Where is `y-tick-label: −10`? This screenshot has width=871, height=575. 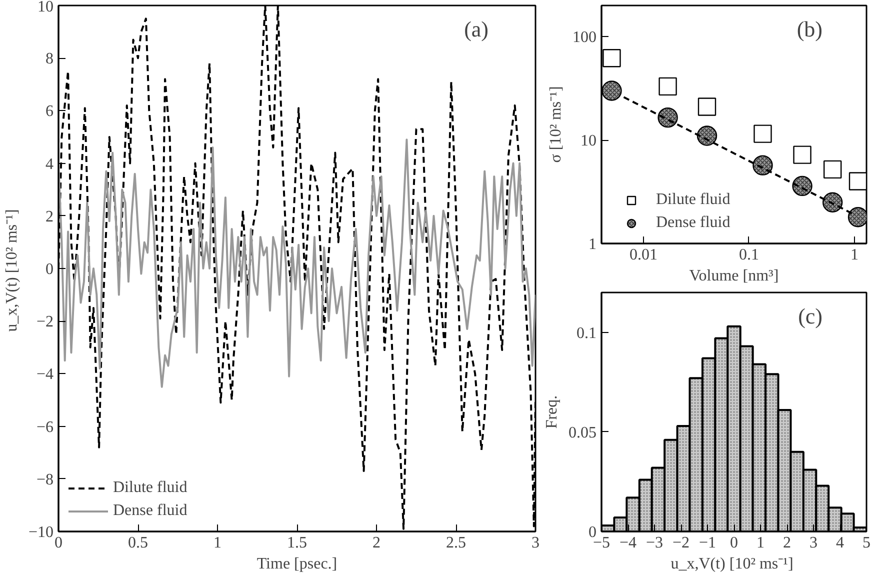
y-tick-label: −10 is located at coordinates (41, 532).